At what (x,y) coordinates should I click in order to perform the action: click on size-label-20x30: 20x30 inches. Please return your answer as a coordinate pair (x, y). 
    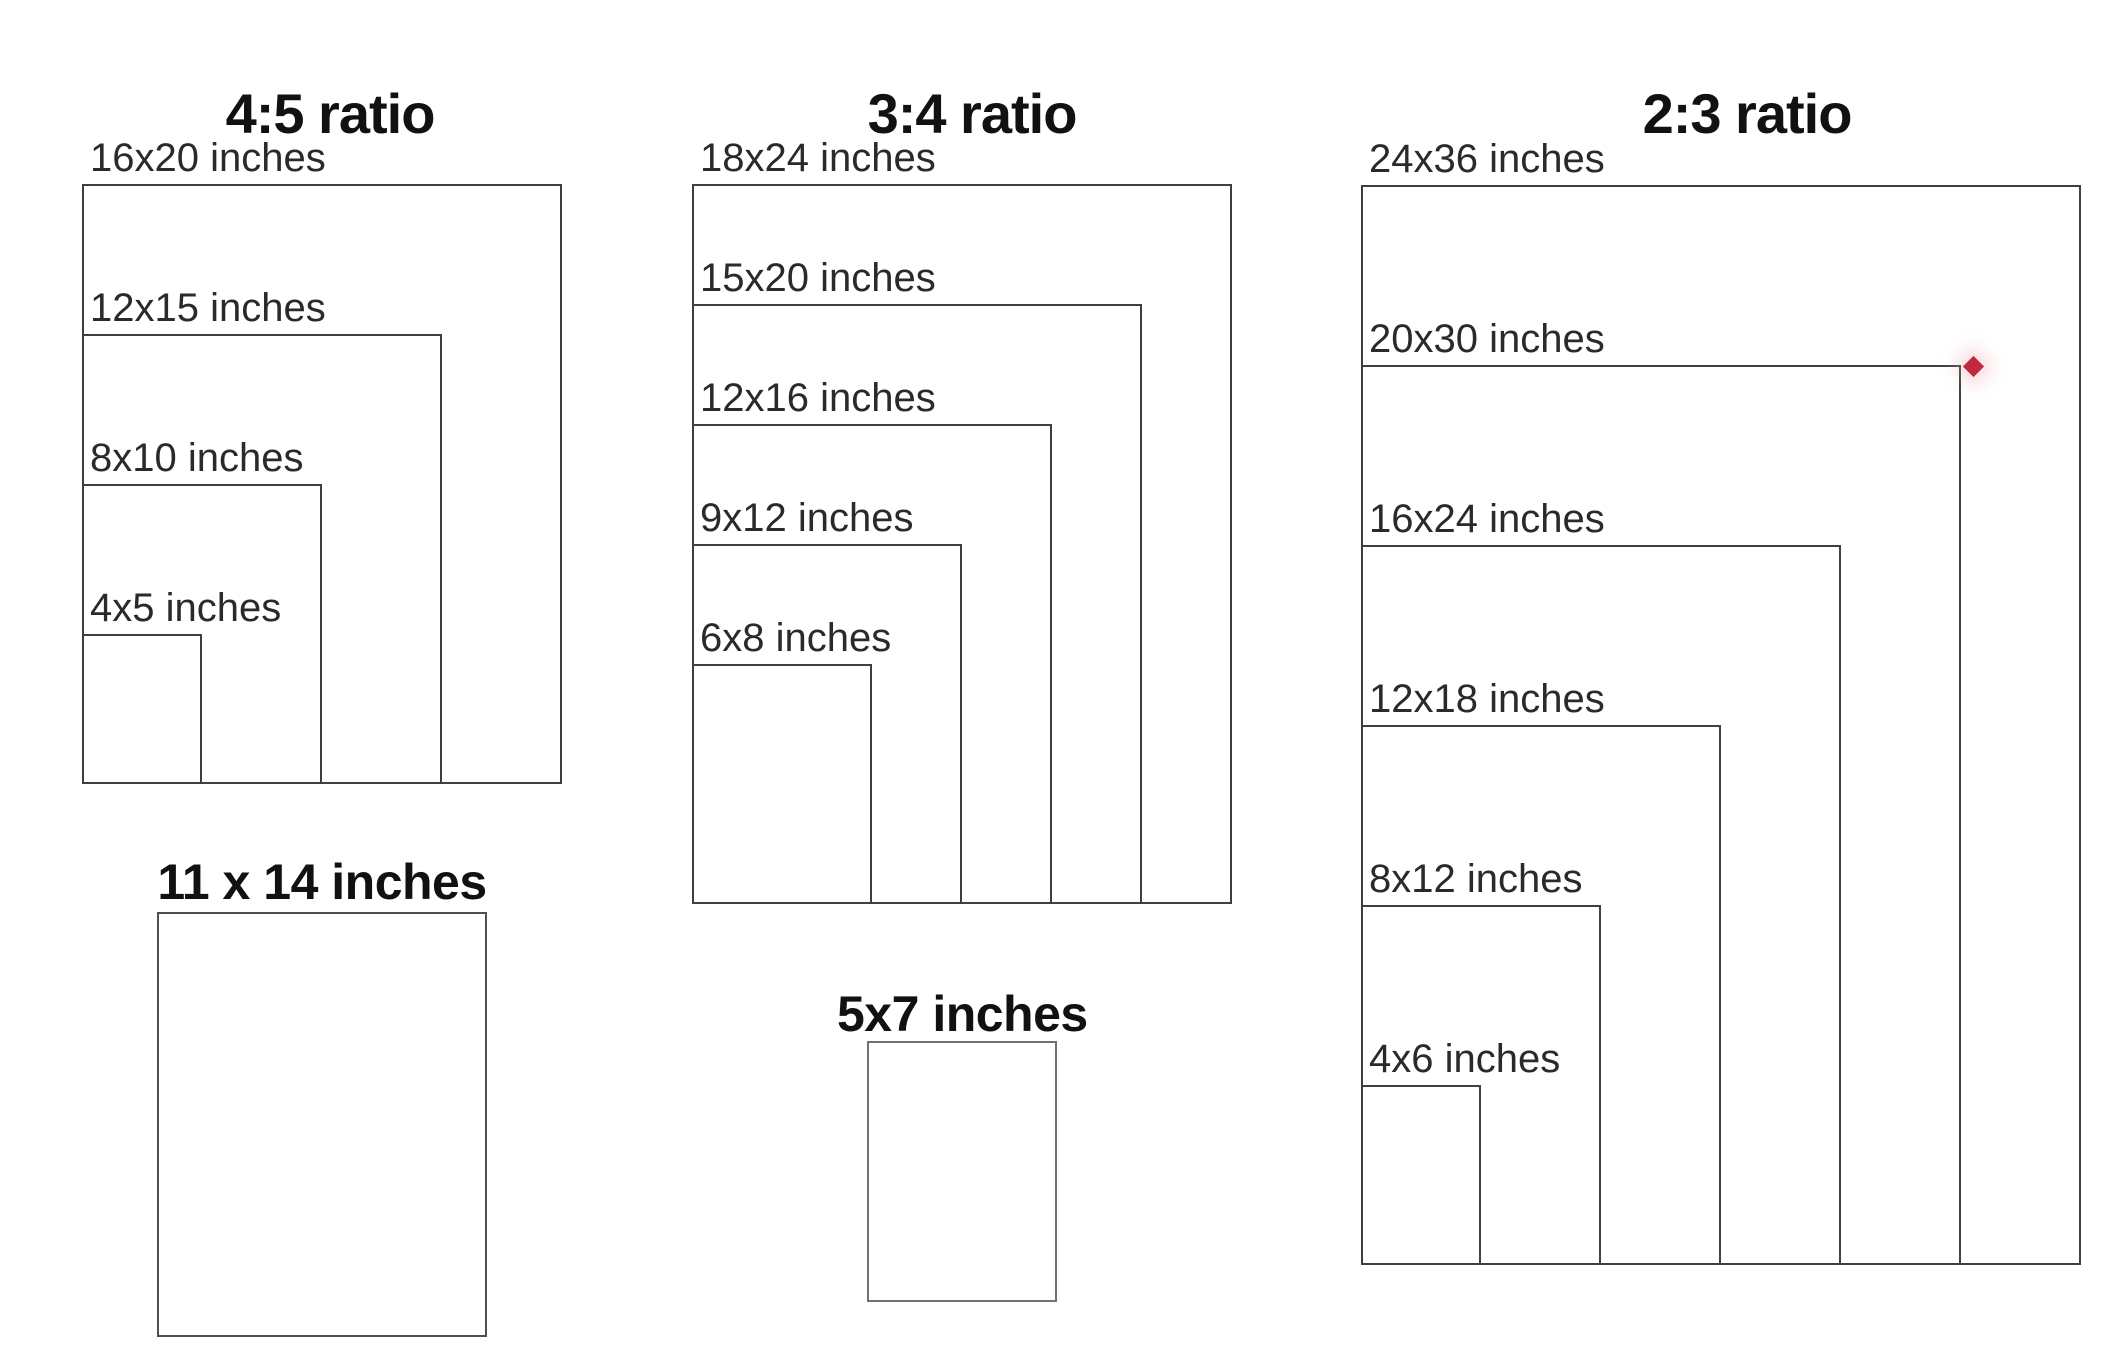
    Looking at the image, I should click on (1487, 339).